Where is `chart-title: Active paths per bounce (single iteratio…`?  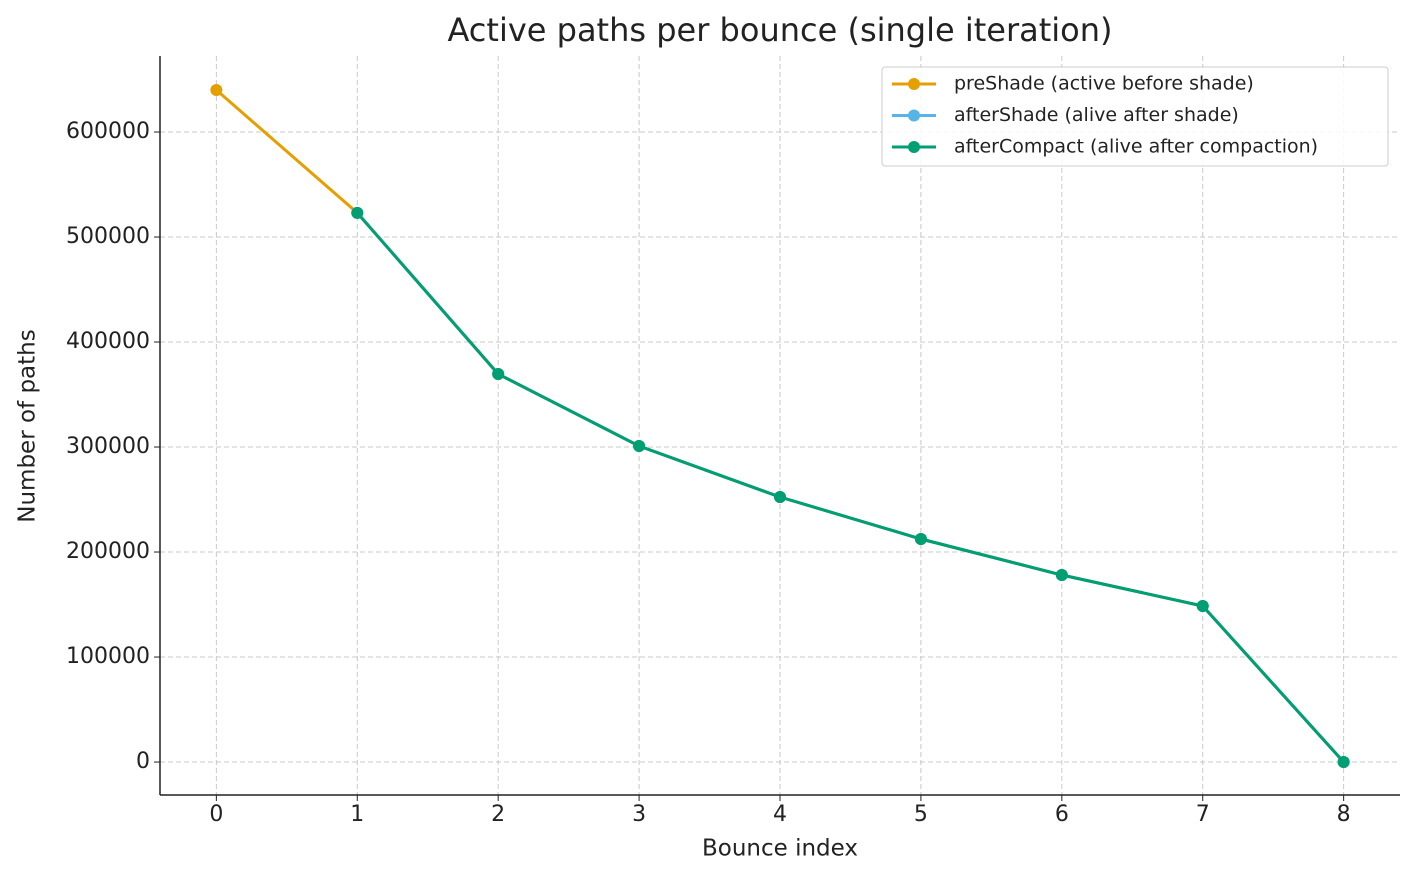
chart-title: Active paths per bounce (single iteratio… is located at coordinates (779, 30).